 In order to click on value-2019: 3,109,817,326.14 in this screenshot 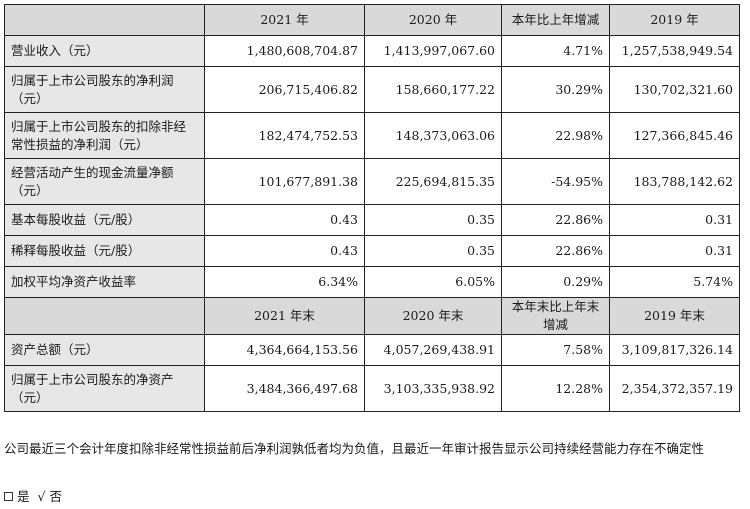, I will do `click(674, 350)`.